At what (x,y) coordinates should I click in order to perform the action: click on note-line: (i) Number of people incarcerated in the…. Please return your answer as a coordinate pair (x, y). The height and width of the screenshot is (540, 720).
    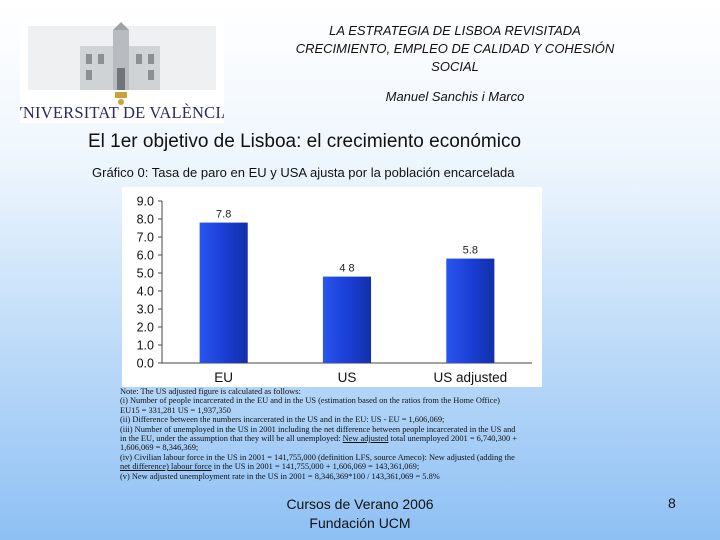
    Looking at the image, I should click on (310, 401).